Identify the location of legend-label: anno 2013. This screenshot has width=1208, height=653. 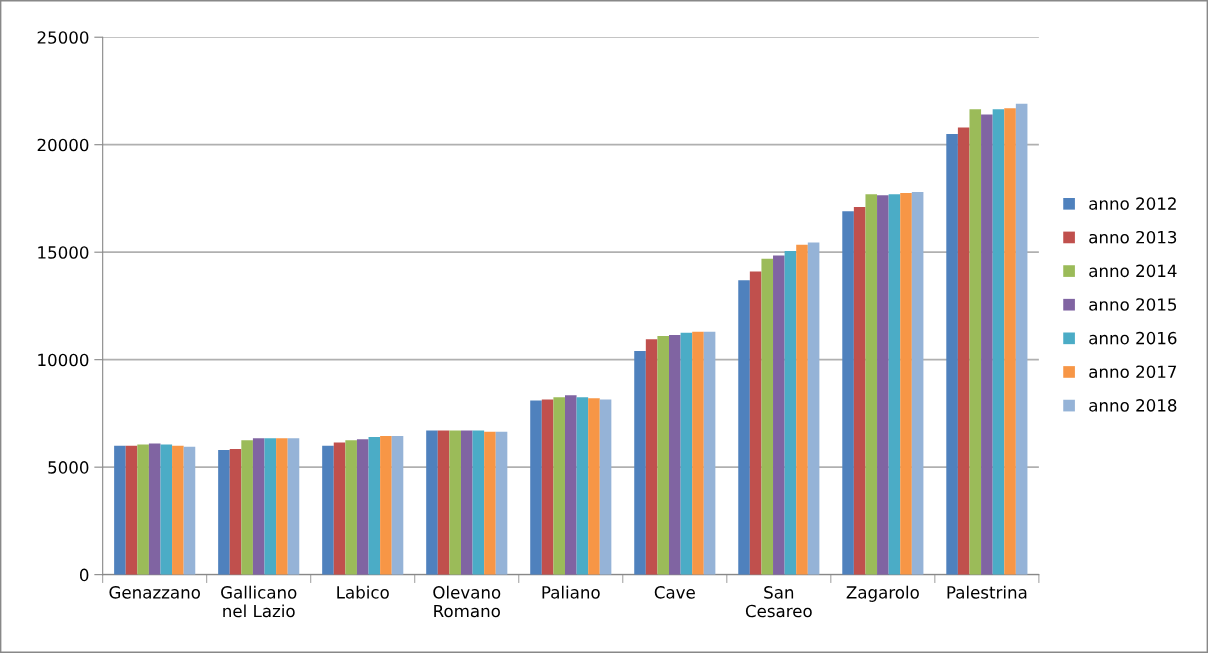
(1133, 237).